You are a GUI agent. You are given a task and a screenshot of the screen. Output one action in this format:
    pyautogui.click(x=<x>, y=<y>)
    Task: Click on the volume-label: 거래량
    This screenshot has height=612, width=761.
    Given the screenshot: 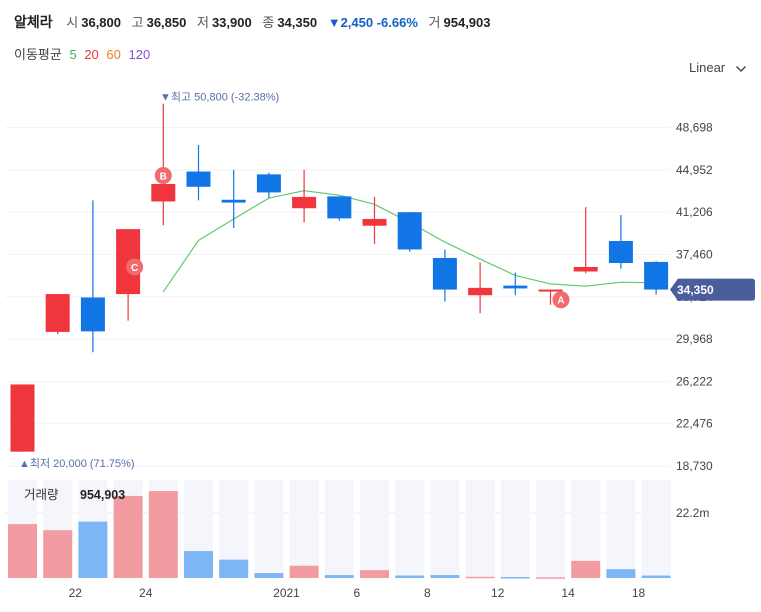 What is the action you would take?
    pyautogui.click(x=41, y=495)
    